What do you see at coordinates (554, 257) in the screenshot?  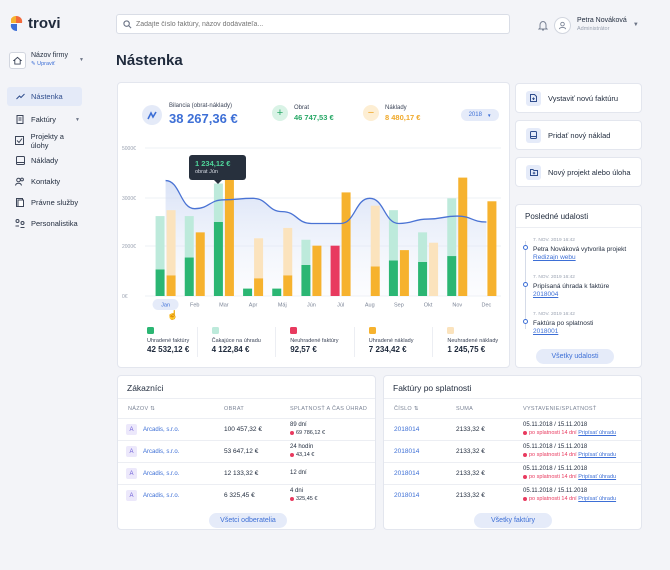 I see `event-link: Redizajn webu` at bounding box center [554, 257].